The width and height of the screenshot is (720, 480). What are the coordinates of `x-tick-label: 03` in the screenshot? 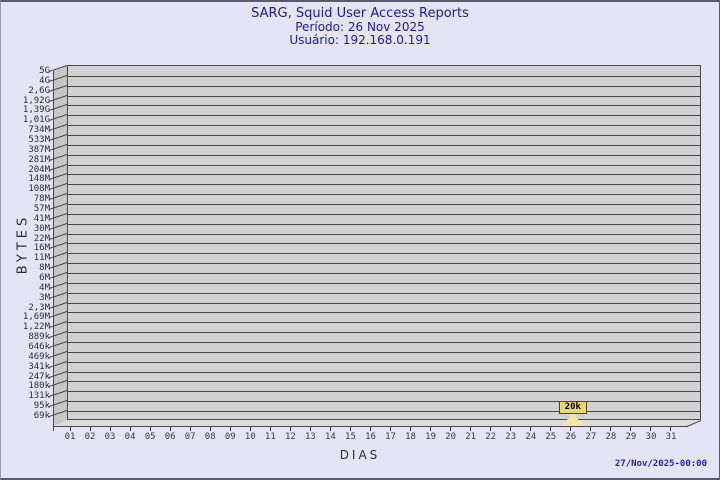 It's located at (110, 437).